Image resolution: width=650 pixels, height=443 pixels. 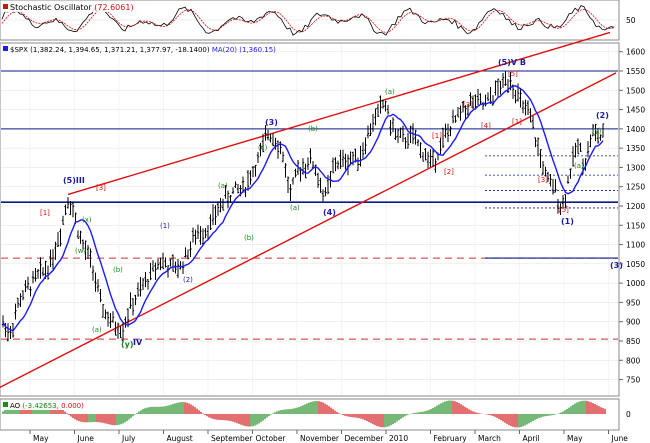 What do you see at coordinates (489, 438) in the screenshot?
I see `x-tick-label: March` at bounding box center [489, 438].